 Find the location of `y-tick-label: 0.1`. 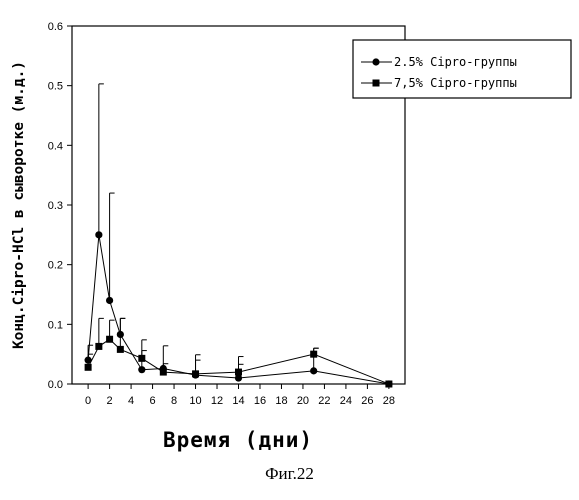

y-tick-label: 0.1 is located at coordinates (55, 325).